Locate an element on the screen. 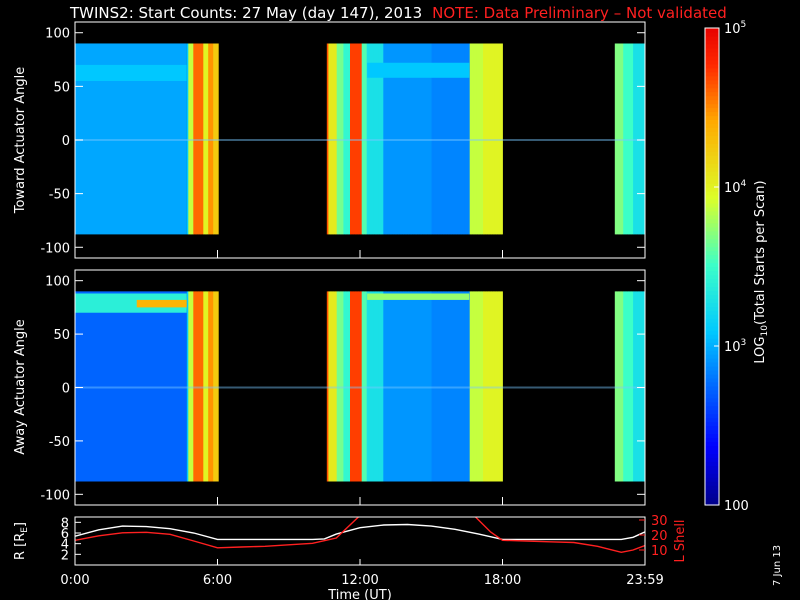 Image resolution: width=800 pixels, height=600 pixels. orbit-right-tick-label: 10 is located at coordinates (659, 551).